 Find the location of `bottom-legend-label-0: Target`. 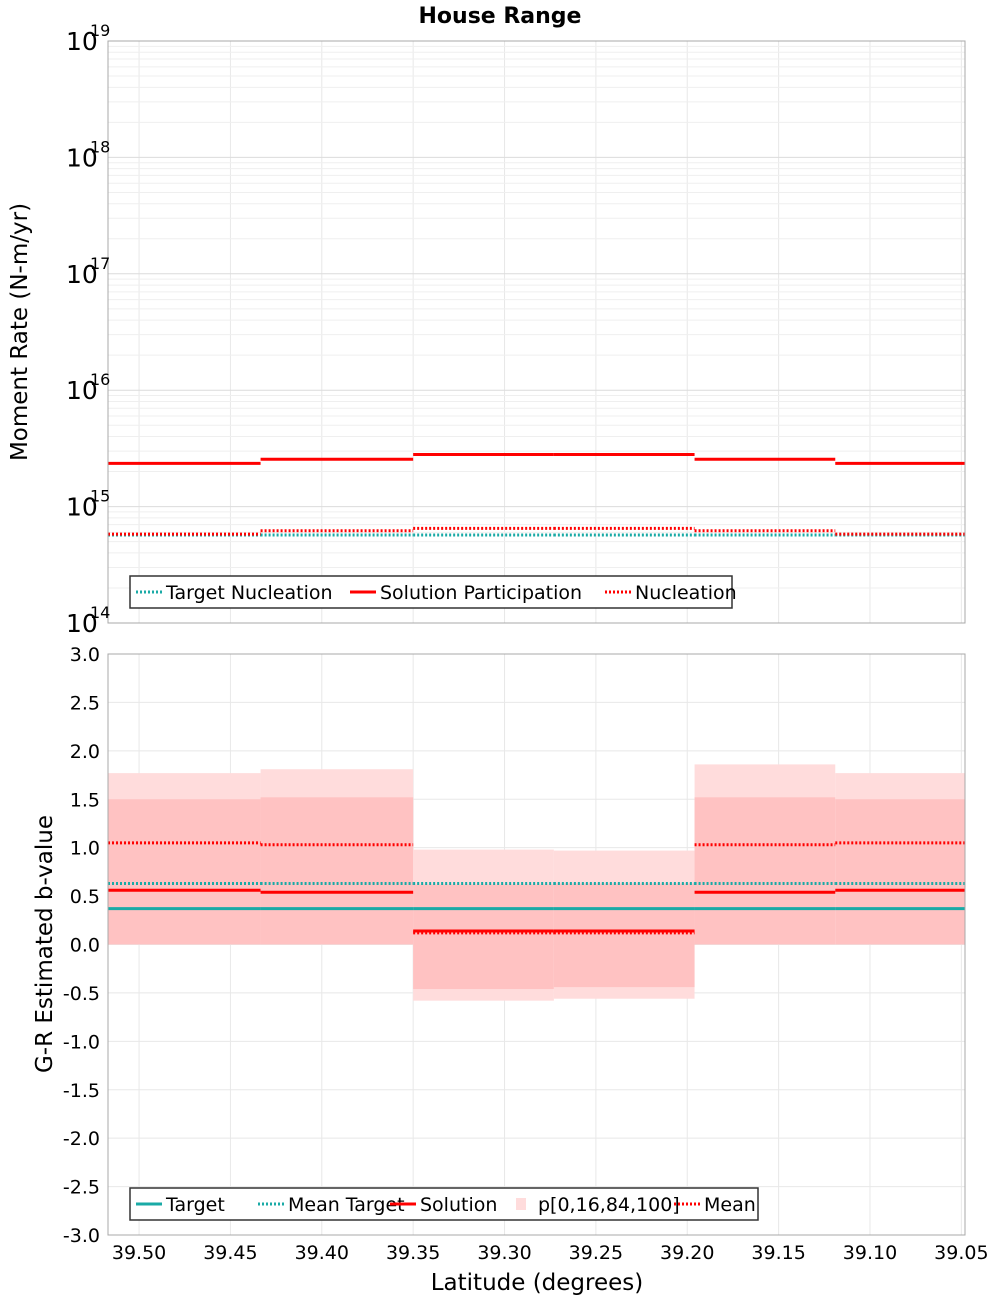

bottom-legend-label-0: Target is located at coordinates (195, 1205).